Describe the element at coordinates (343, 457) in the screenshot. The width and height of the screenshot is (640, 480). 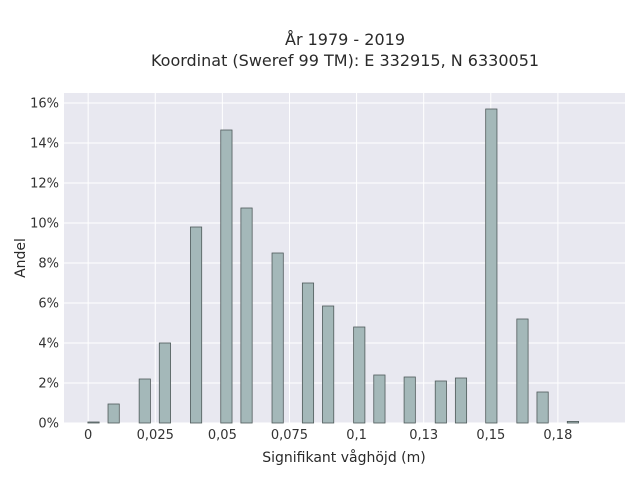
I see `x-axis-label: Signifikant våghöjd (m)` at that location.